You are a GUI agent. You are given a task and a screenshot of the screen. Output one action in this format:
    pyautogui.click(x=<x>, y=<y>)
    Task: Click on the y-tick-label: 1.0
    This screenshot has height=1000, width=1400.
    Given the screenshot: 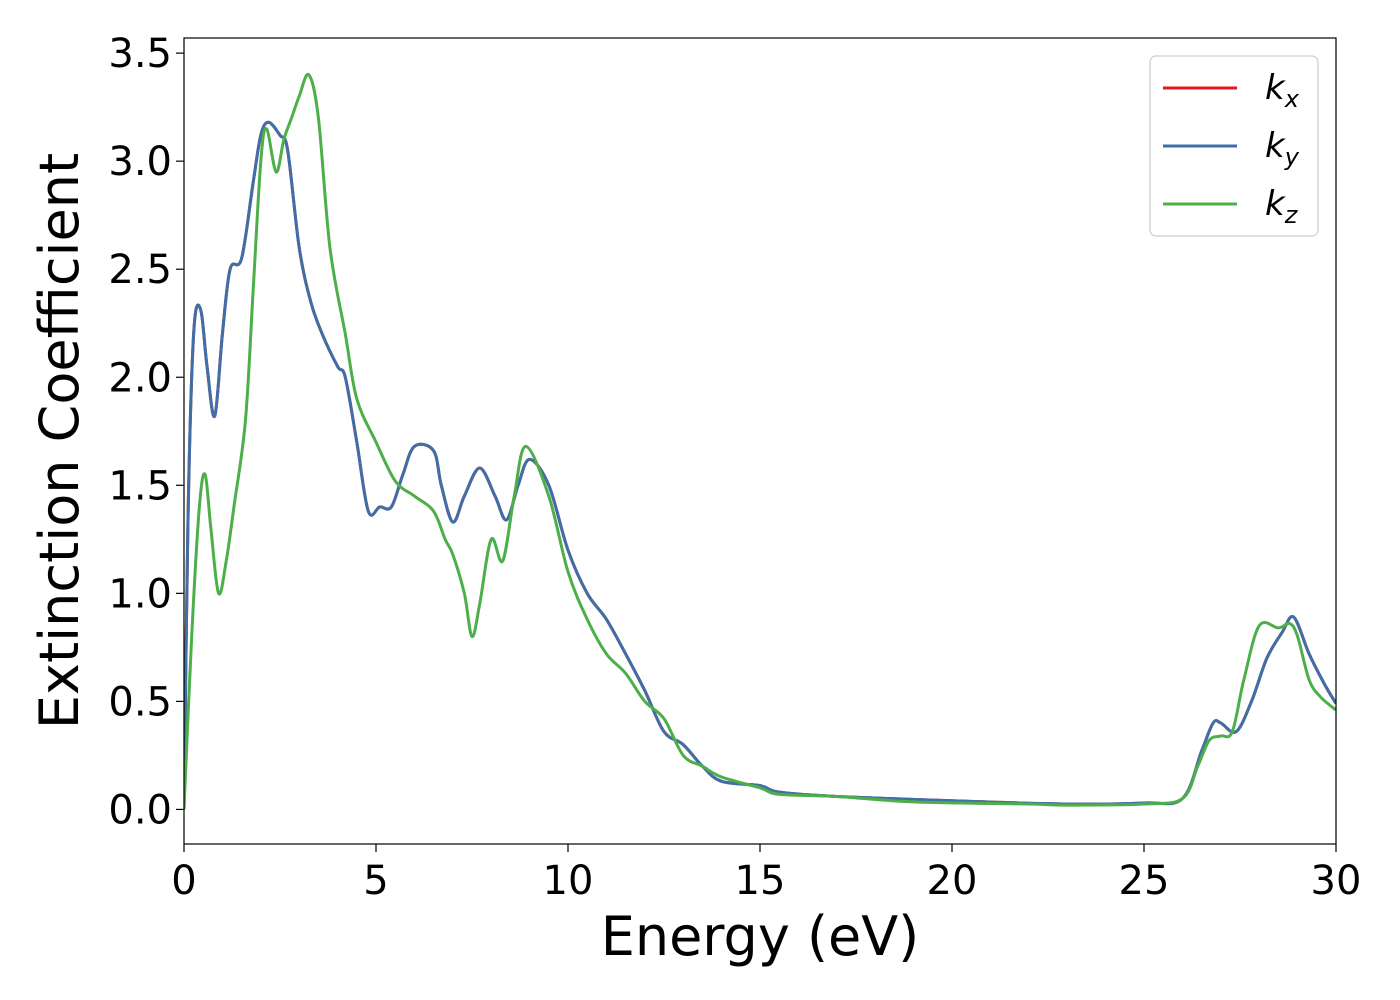 What is the action you would take?
    pyautogui.click(x=140, y=594)
    